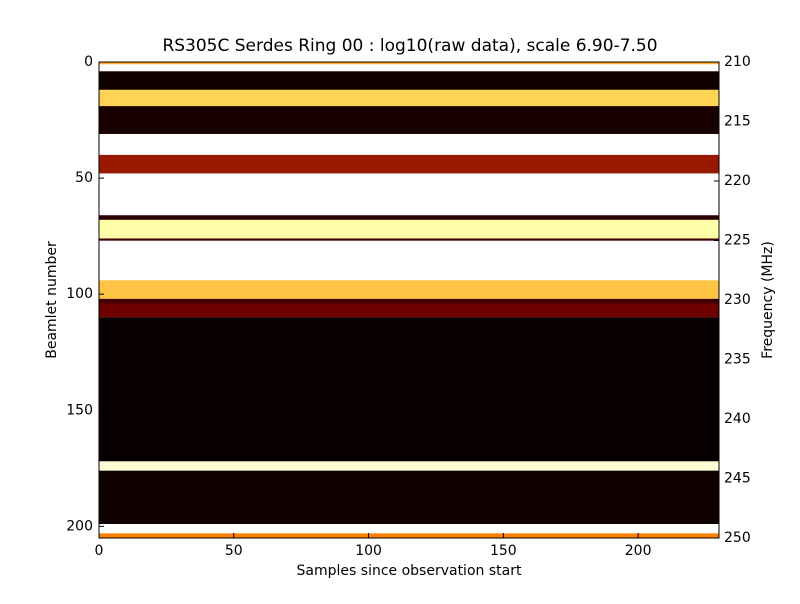 This screenshot has height=604, width=800. I want to click on y2-axis-label: Frequency (MHz), so click(768, 300).